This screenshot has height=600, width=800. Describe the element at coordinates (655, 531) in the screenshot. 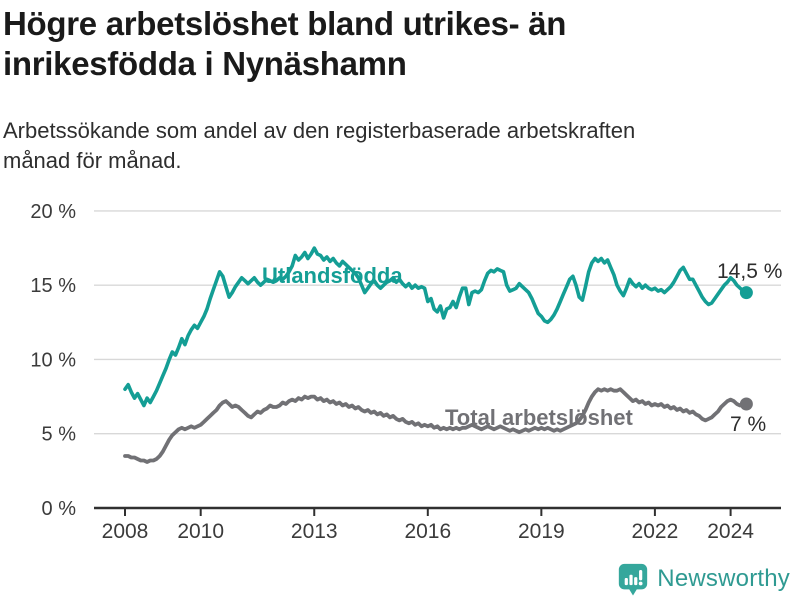

I see `x-tick-label: 2022` at that location.